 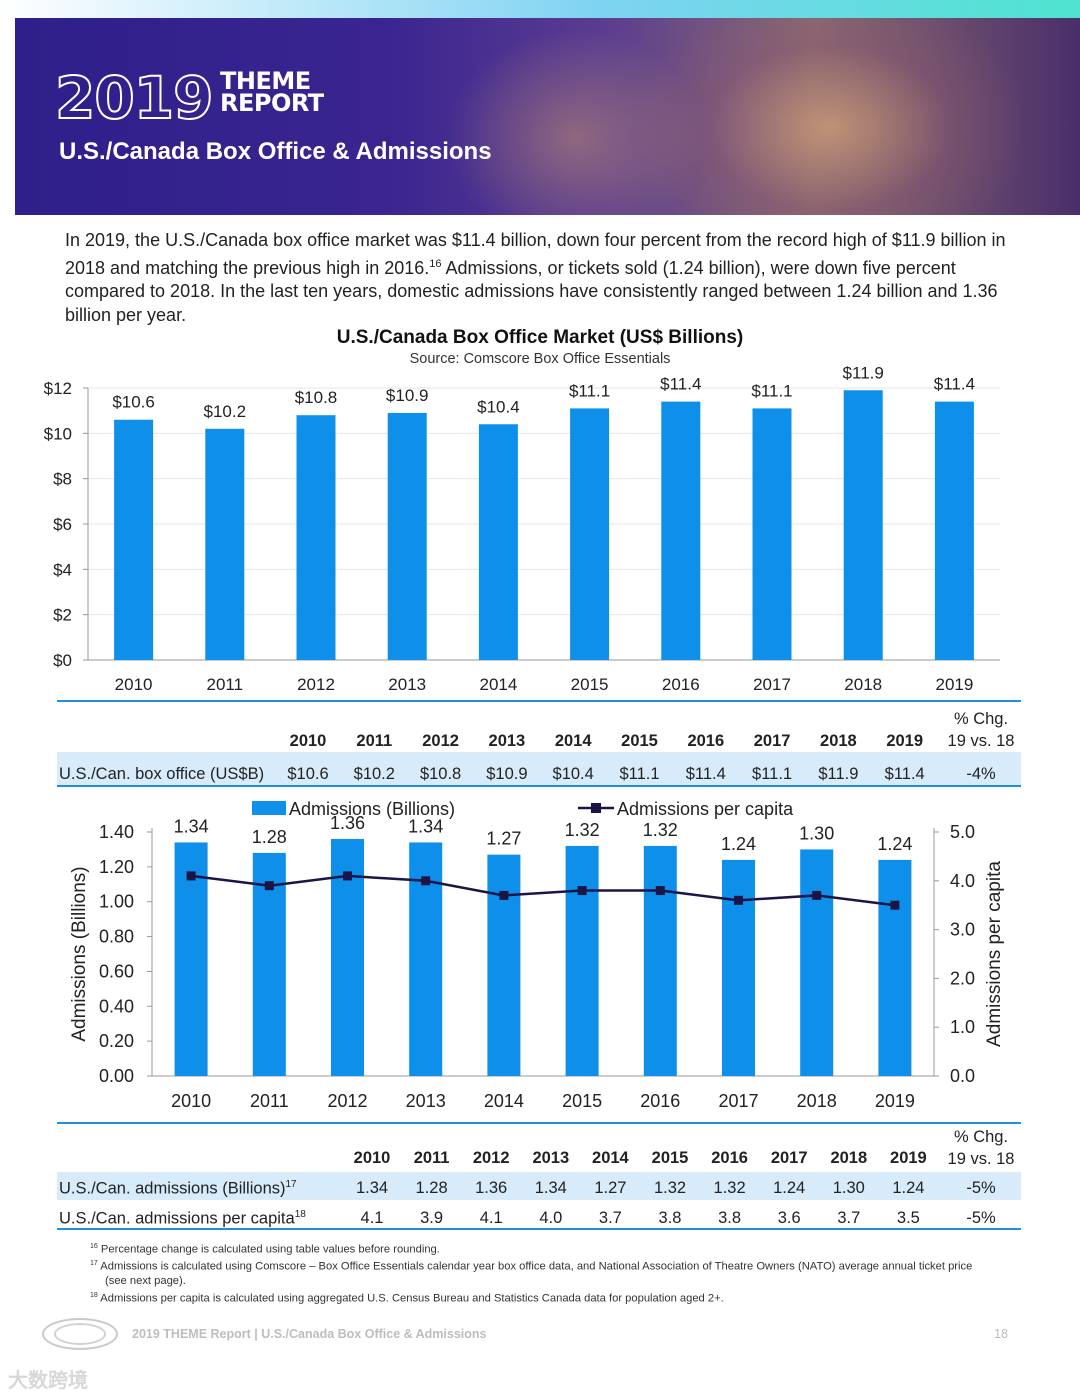 What do you see at coordinates (275, 151) in the screenshot?
I see `page-title: U.S./Canada Box Office & Admissions` at bounding box center [275, 151].